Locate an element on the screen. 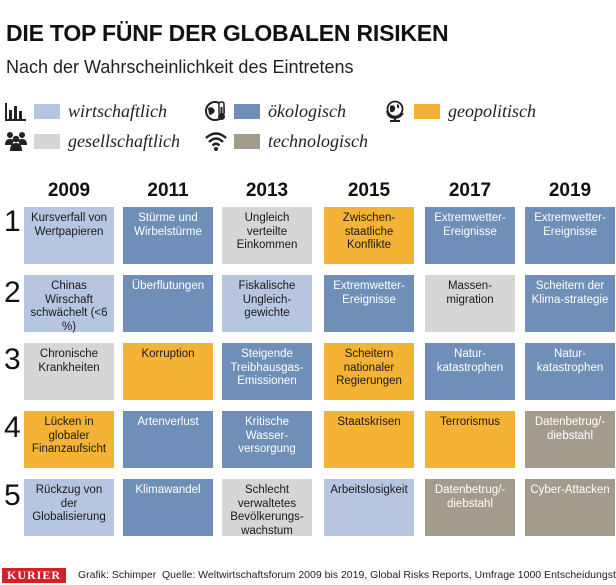 The height and width of the screenshot is (585, 616). legend-item-oekologisch: ökologisch is located at coordinates (275, 111).